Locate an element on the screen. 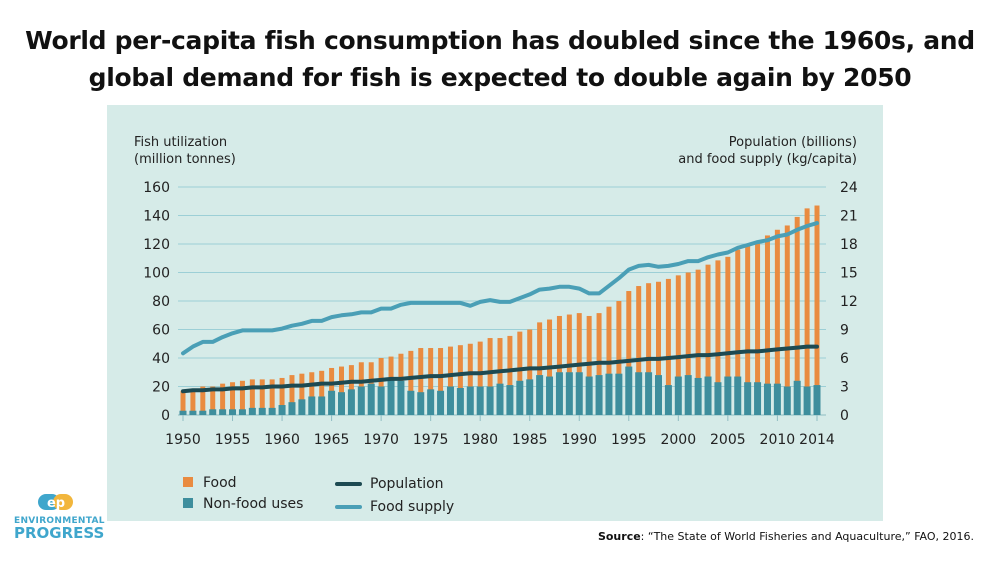  logo-line-1: ENVIRONMENTAL is located at coordinates (59, 521).